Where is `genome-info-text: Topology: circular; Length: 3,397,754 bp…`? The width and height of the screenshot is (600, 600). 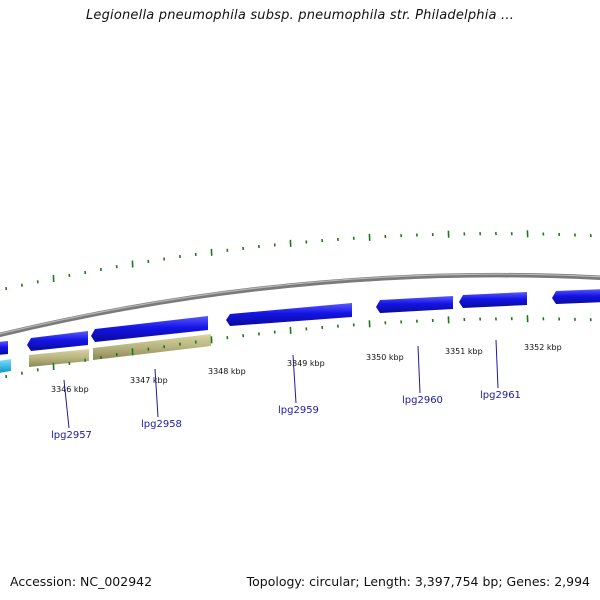
genome-info-text: Topology: circular; Length: 3,397,754 bp… is located at coordinates (418, 581).